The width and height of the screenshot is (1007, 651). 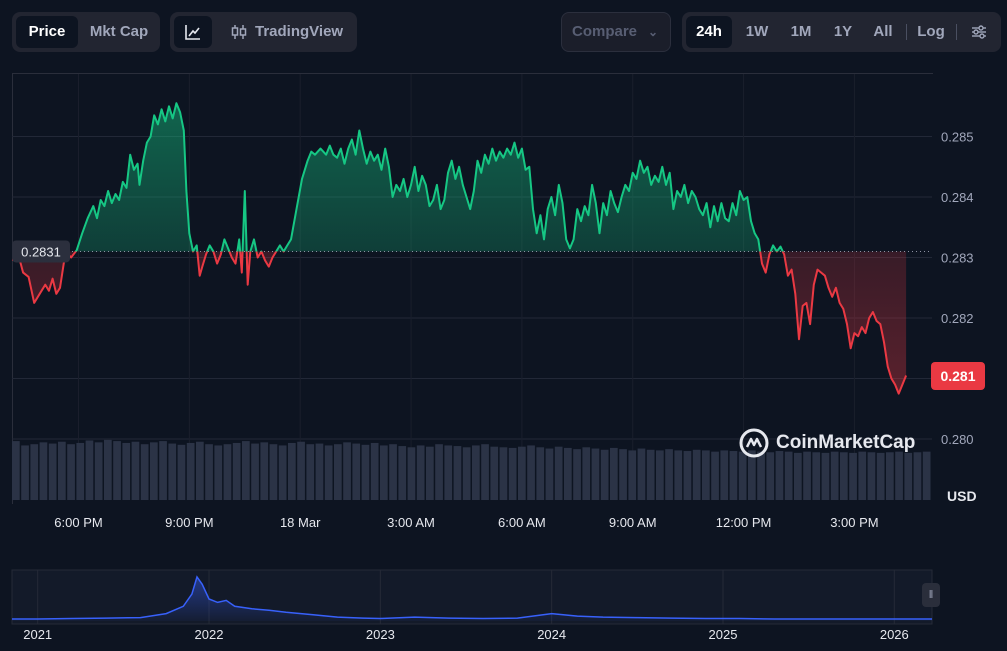 I want to click on overview-year-label: 2023, so click(x=380, y=634).